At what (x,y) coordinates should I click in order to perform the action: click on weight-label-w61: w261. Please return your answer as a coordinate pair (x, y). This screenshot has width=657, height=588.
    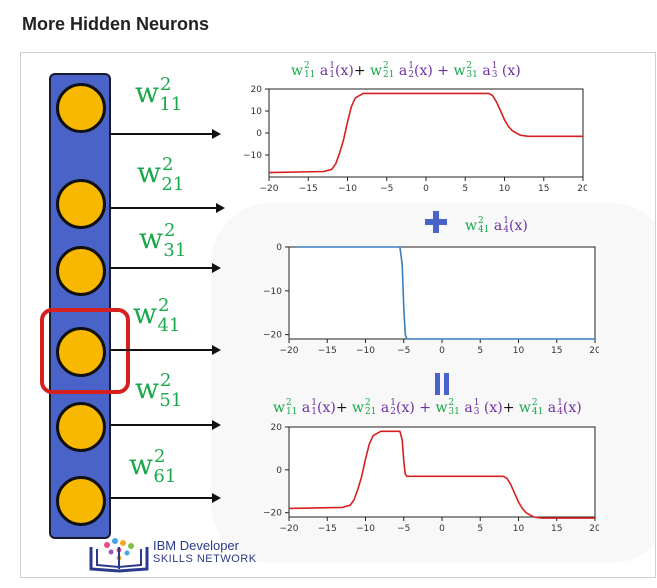
    Looking at the image, I should click on (153, 466).